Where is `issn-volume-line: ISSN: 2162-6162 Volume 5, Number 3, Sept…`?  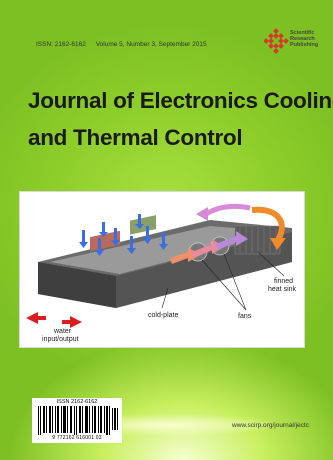
issn-volume-line: ISSN: 2162-6162 Volume 5, Number 3, Sept… is located at coordinates (125, 44).